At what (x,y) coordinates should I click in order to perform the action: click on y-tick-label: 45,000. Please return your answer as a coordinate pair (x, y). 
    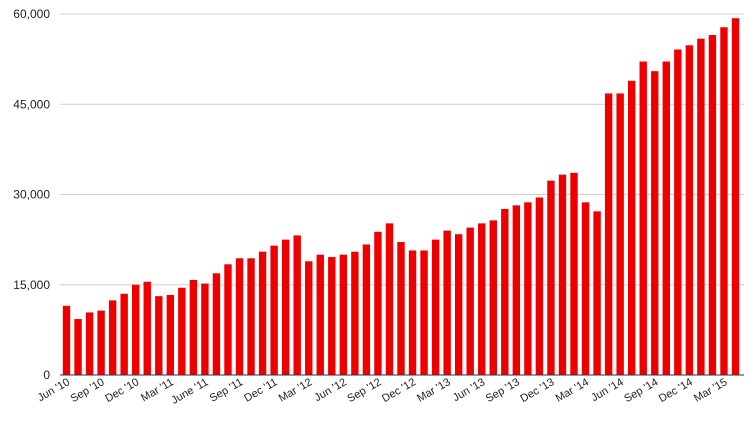
    Looking at the image, I should click on (31, 104).